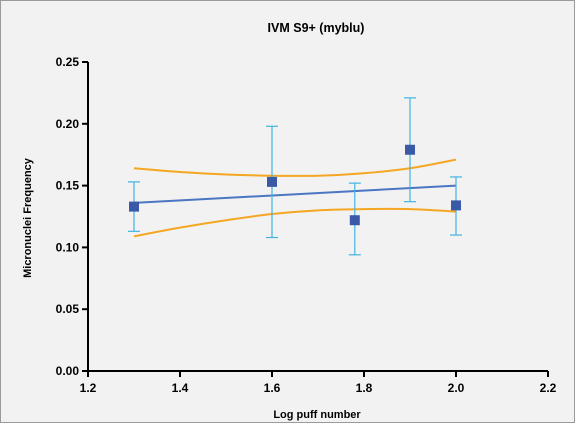 This screenshot has height=423, width=575. Describe the element at coordinates (68, 62) in the screenshot. I see `y-tick-label: 0.25` at that location.